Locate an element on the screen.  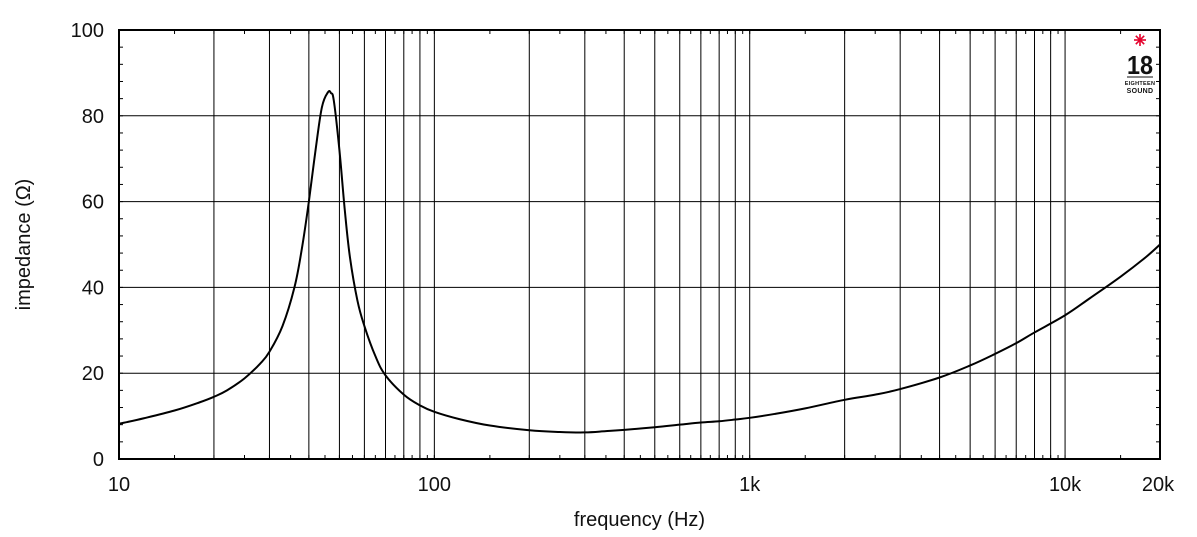
y-tick-label: 80 is located at coordinates (93, 117).